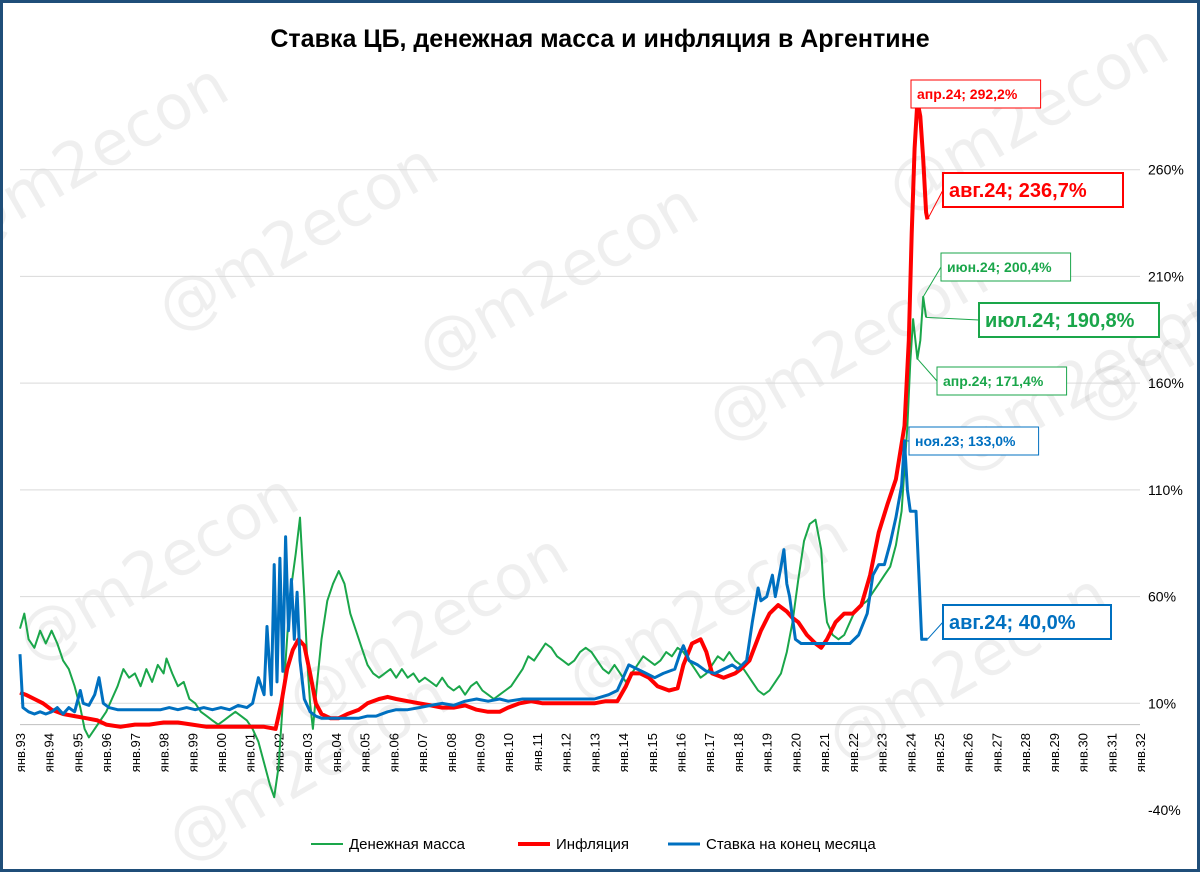 The image size is (1200, 872). What do you see at coordinates (336, 752) in the screenshot?
I see `x-tick-label: янв.04` at bounding box center [336, 752].